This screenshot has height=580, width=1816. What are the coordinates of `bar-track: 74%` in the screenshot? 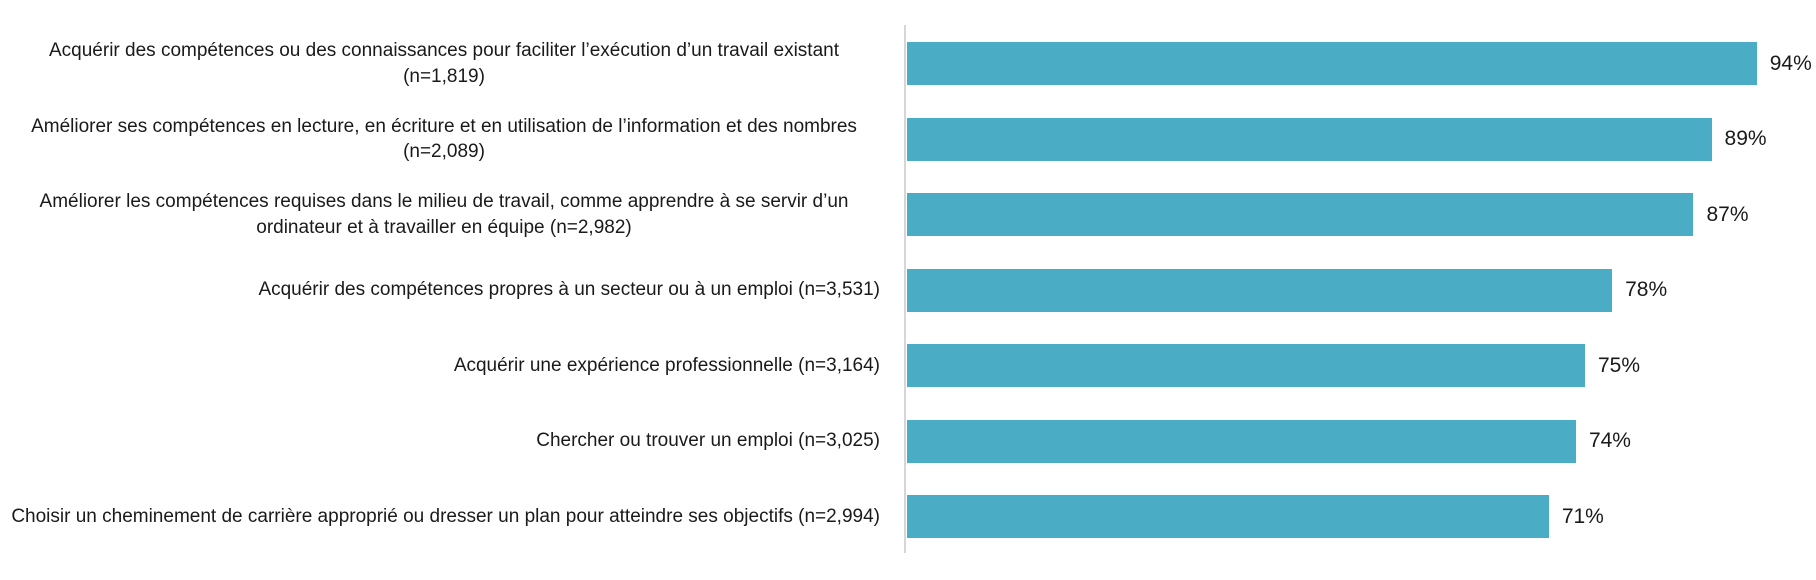 It's located at (1360, 441).